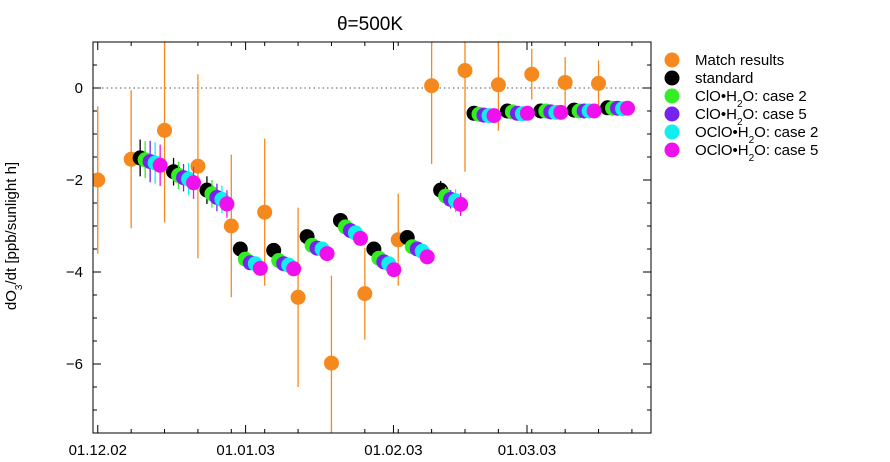  Describe the element at coordinates (724, 78) in the screenshot. I see `legend-label: standard` at that location.